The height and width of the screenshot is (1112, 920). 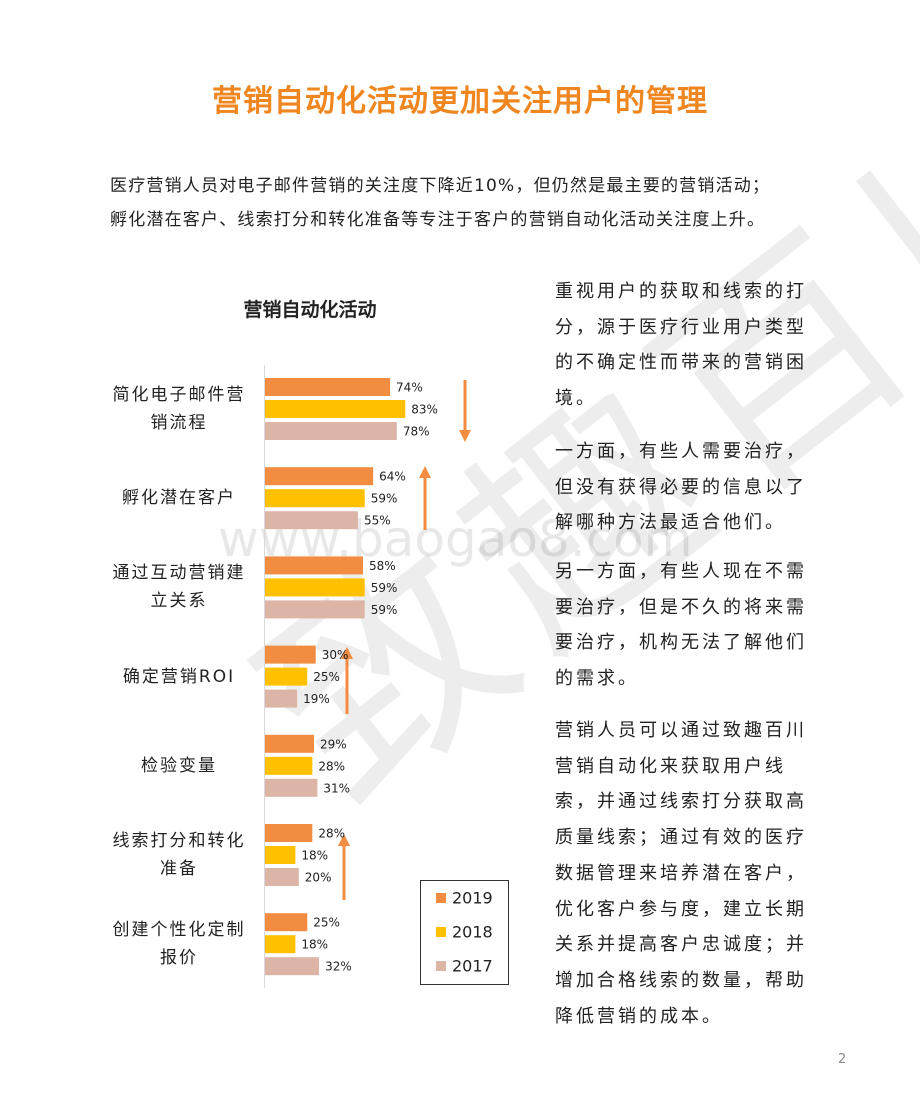 What do you see at coordinates (404, 640) in the screenshot?
I see `trend-arrows` at bounding box center [404, 640].